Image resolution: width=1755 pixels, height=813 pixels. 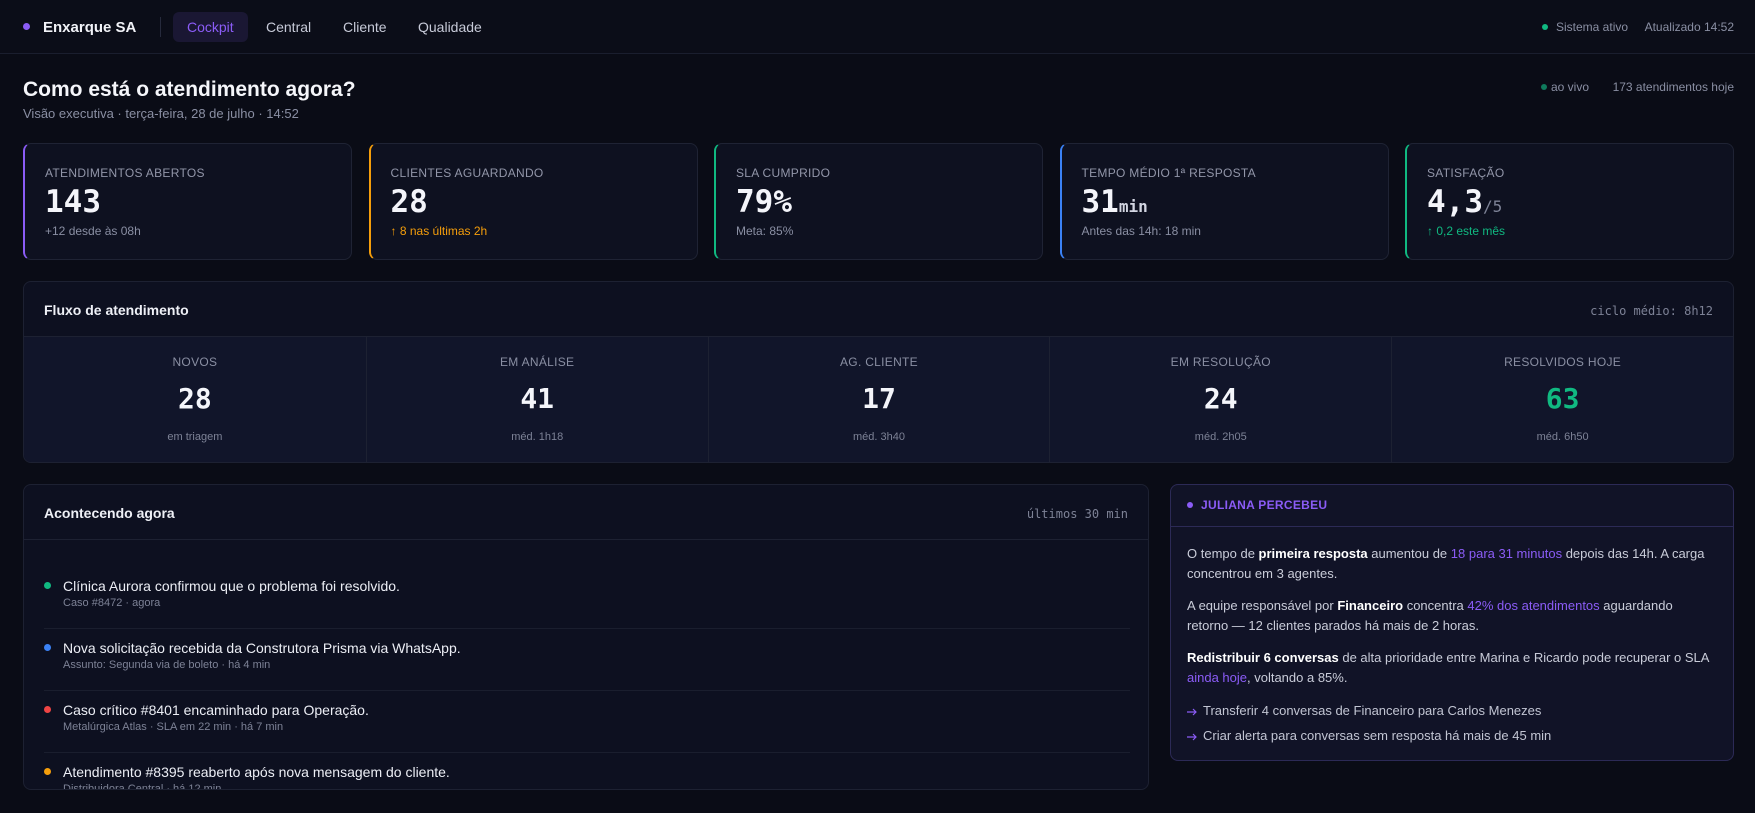 I want to click on flow-stage: NOVOS 28 em triagem, so click(x=195, y=399).